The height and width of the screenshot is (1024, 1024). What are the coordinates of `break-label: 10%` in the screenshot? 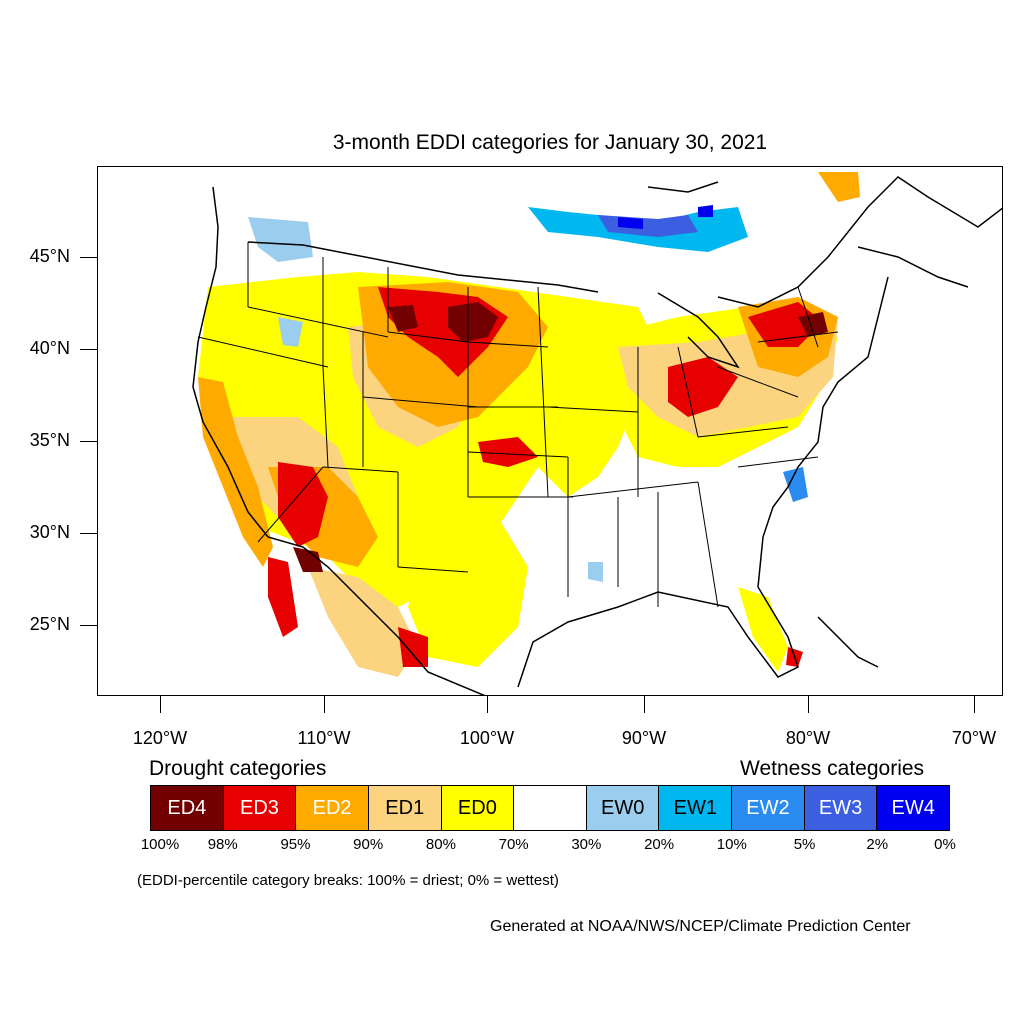 It's located at (731, 844).